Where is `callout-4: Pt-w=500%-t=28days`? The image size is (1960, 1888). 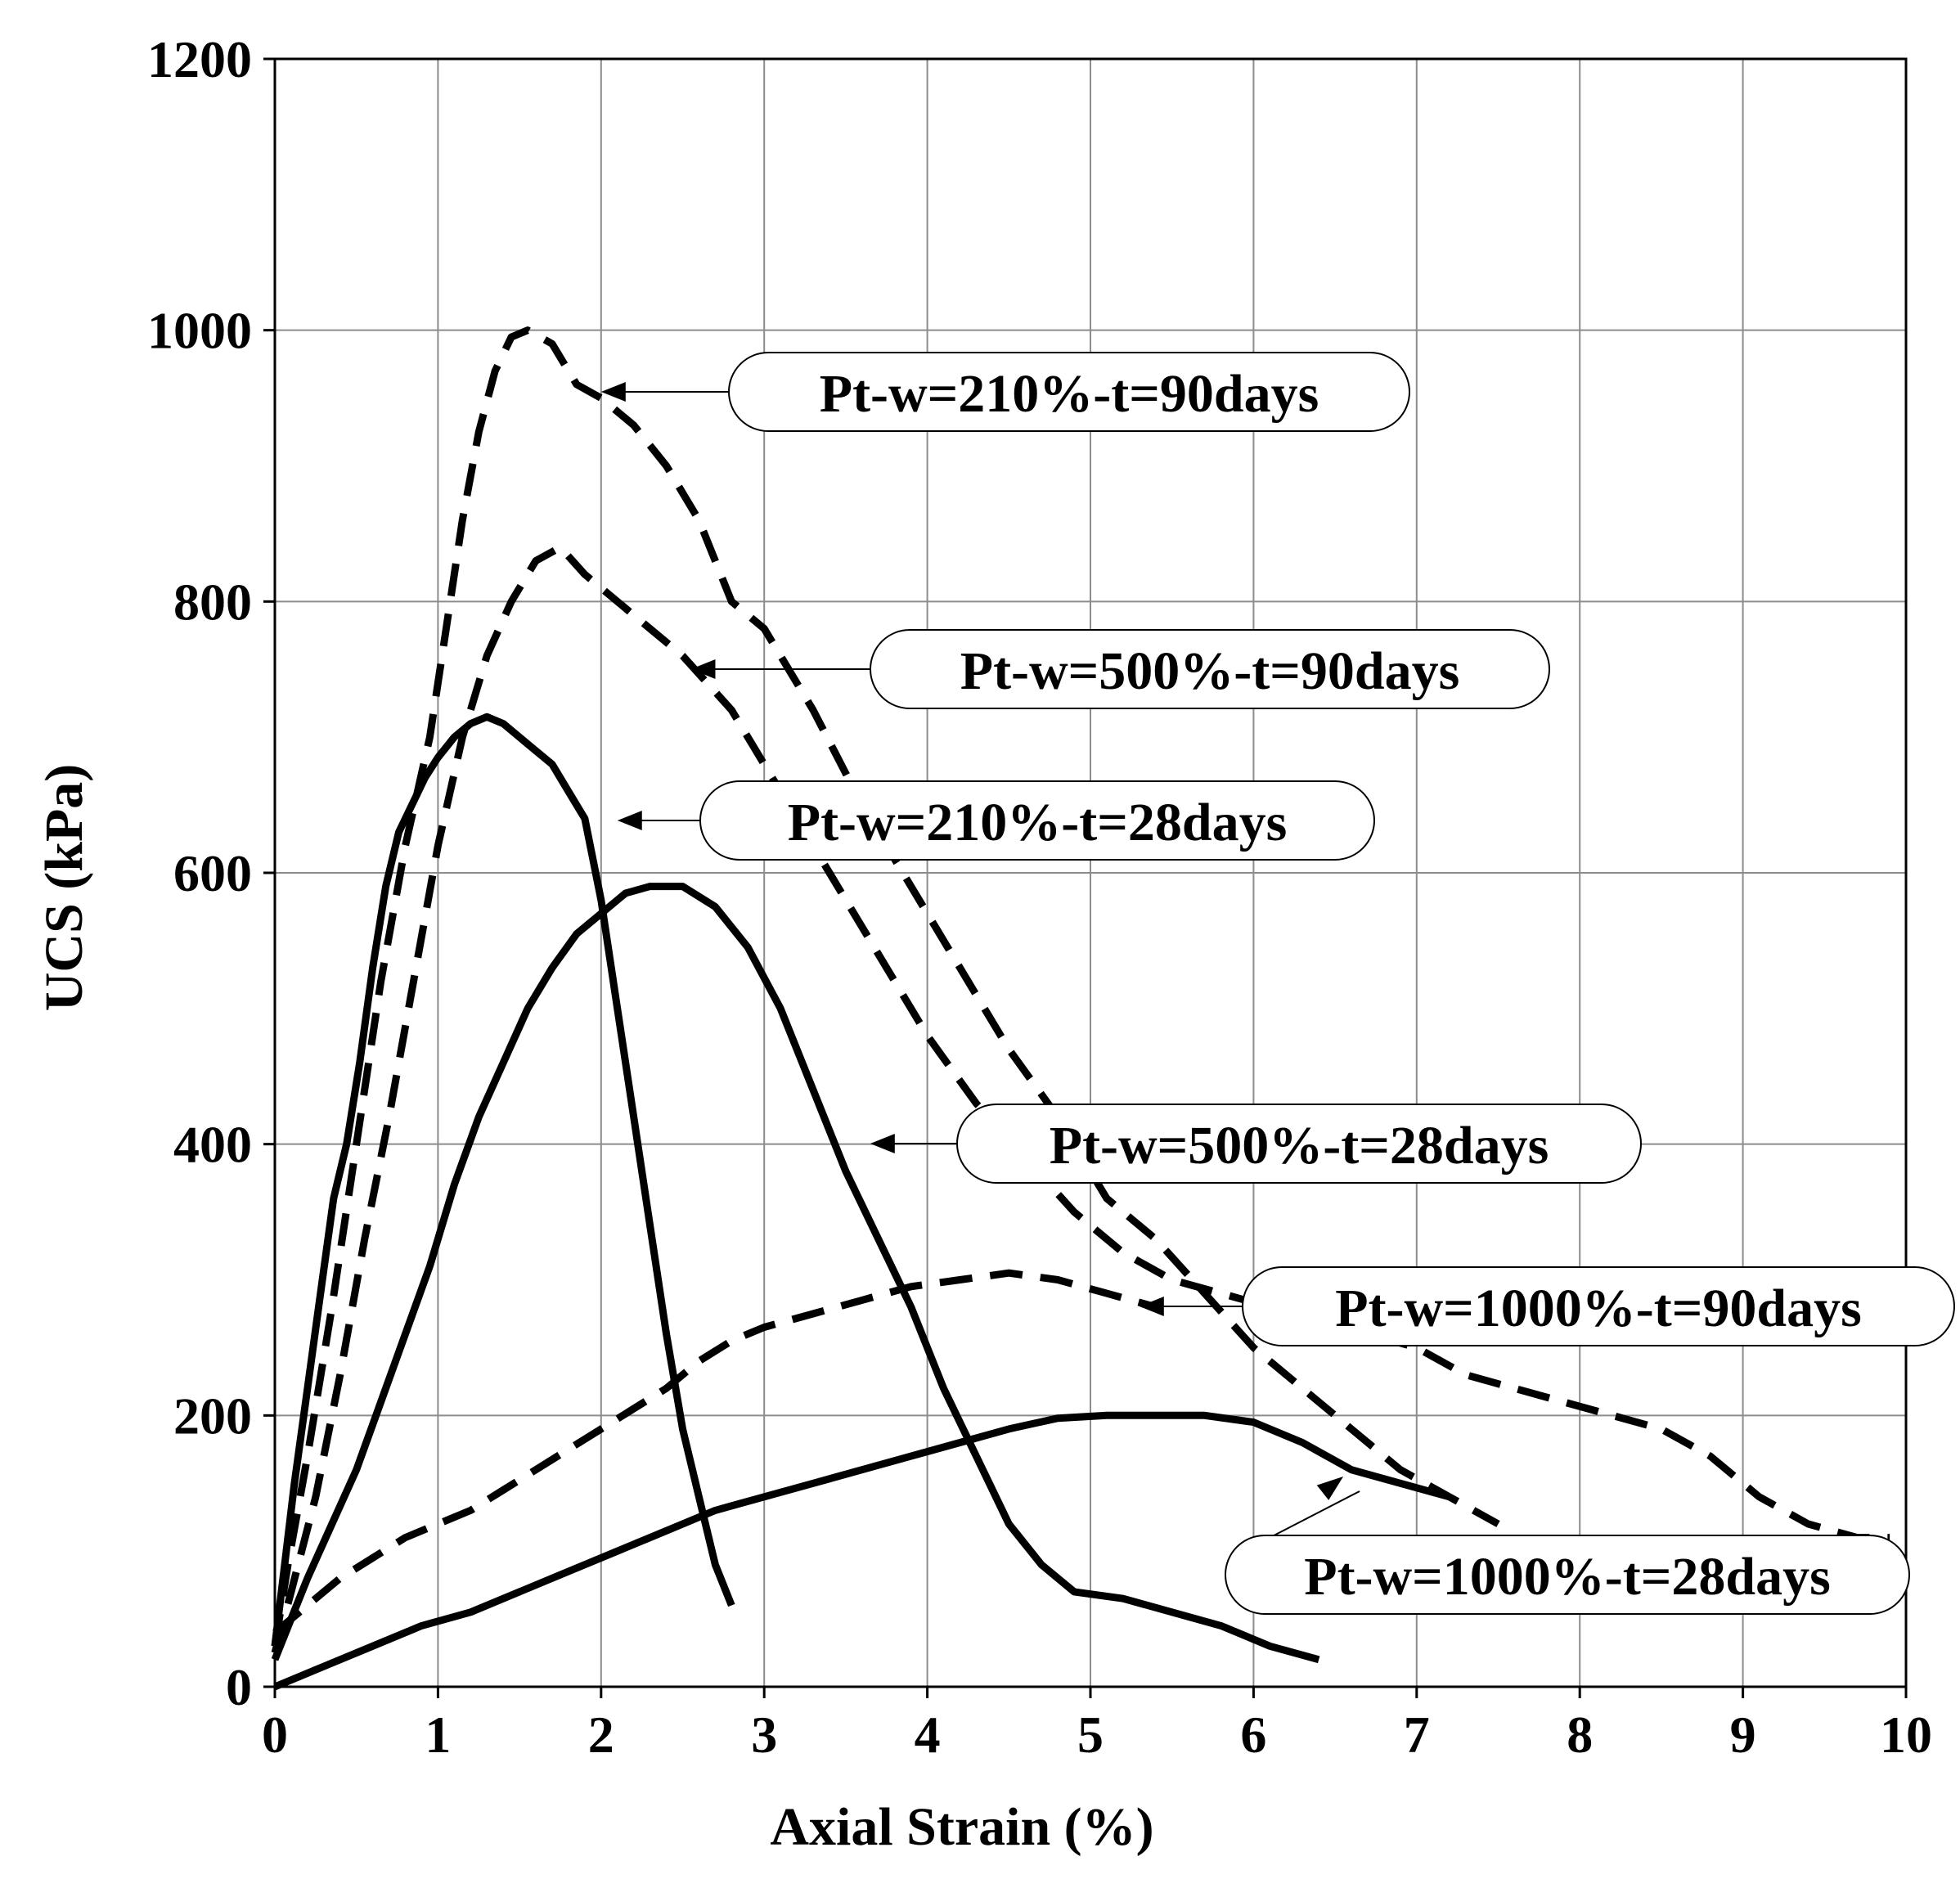
callout-4: Pt-w=500%-t=28days is located at coordinates (1256, 1144).